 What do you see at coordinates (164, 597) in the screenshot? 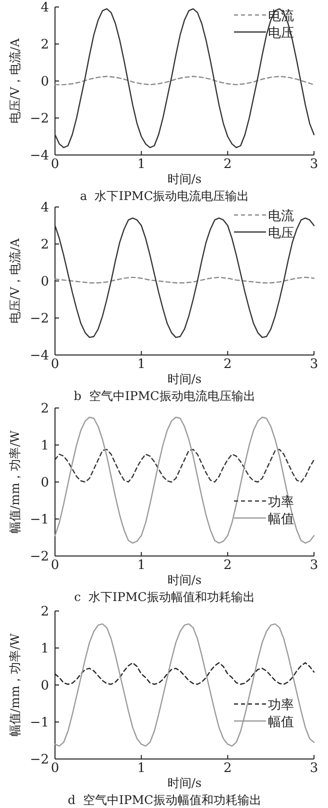
I see `text: c 水下IPMC振动幅值和功耗输出` at bounding box center [164, 597].